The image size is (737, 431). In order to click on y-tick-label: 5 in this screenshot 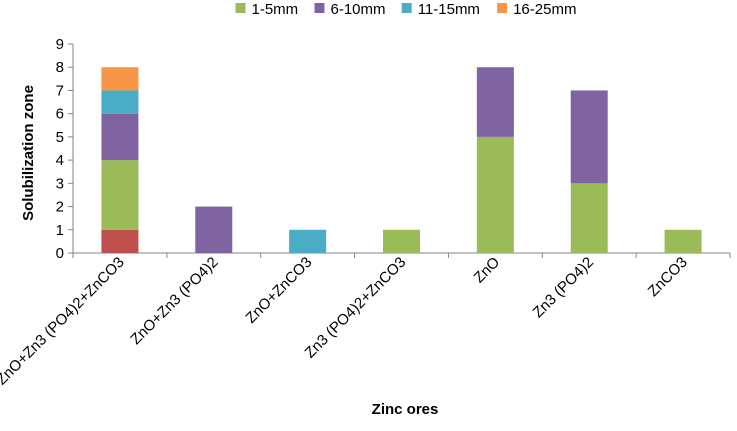, I will do `click(60, 137)`.